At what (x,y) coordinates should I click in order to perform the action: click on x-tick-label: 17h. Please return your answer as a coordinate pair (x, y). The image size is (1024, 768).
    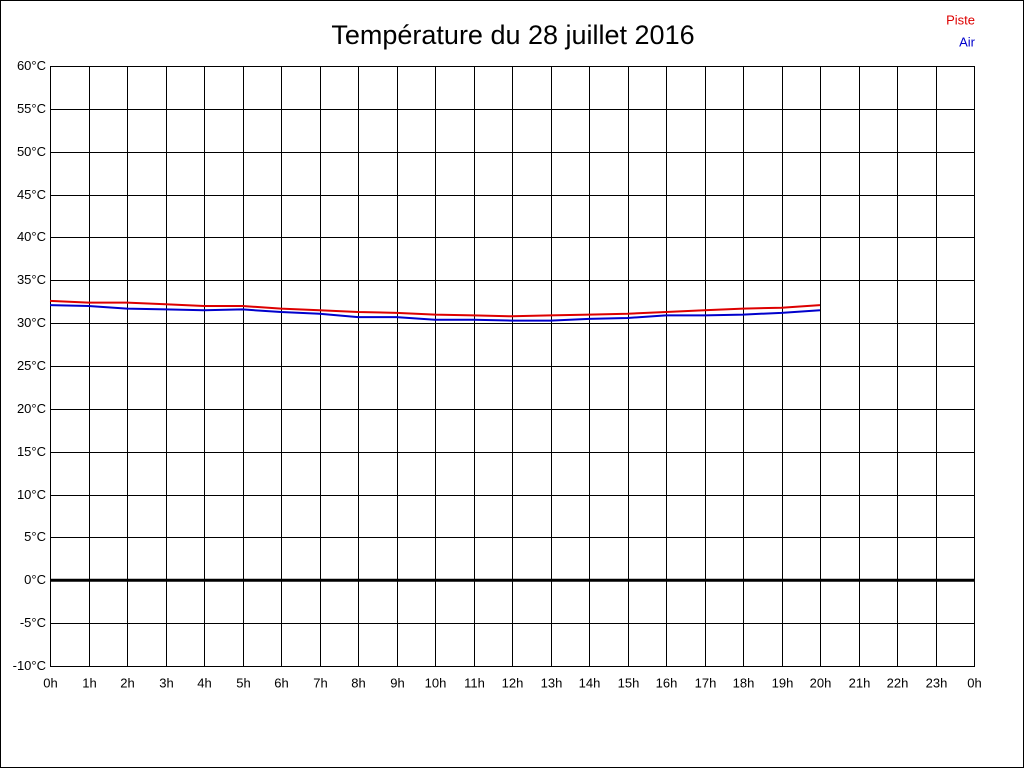
    Looking at the image, I should click on (706, 682).